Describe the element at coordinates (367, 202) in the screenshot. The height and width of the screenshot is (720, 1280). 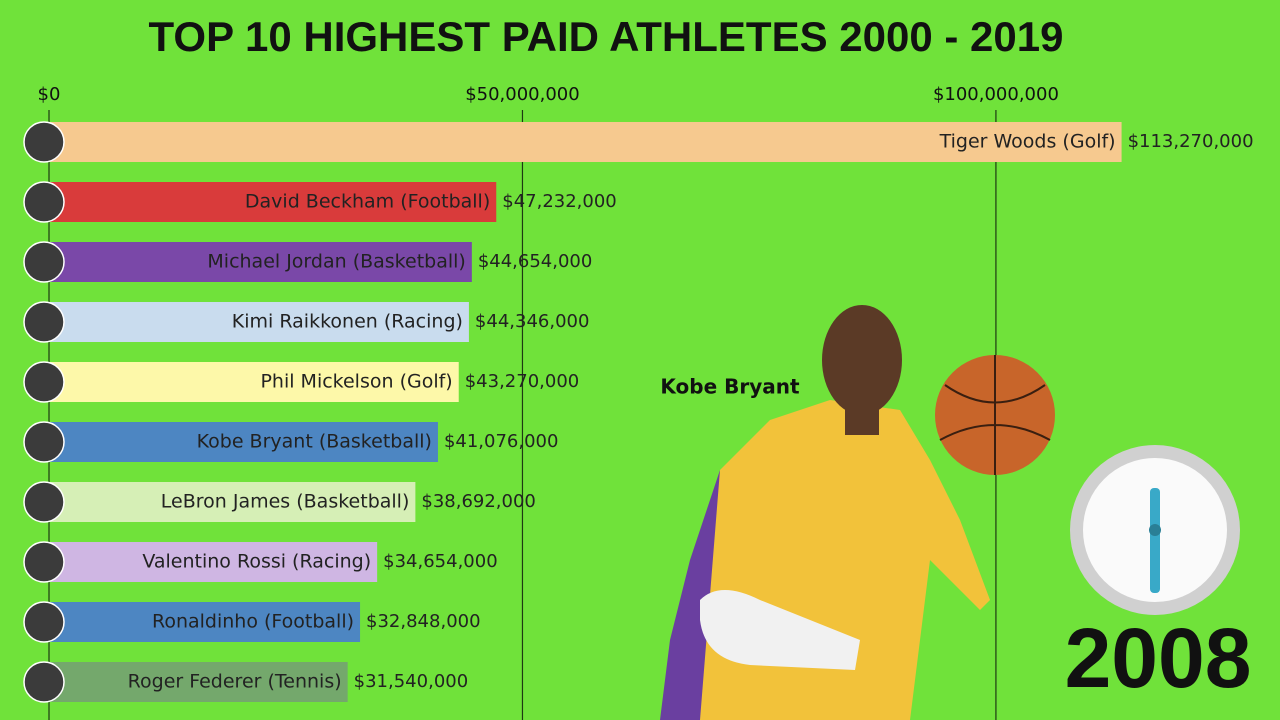
I see `category-label: David Beckham (Football)` at that location.